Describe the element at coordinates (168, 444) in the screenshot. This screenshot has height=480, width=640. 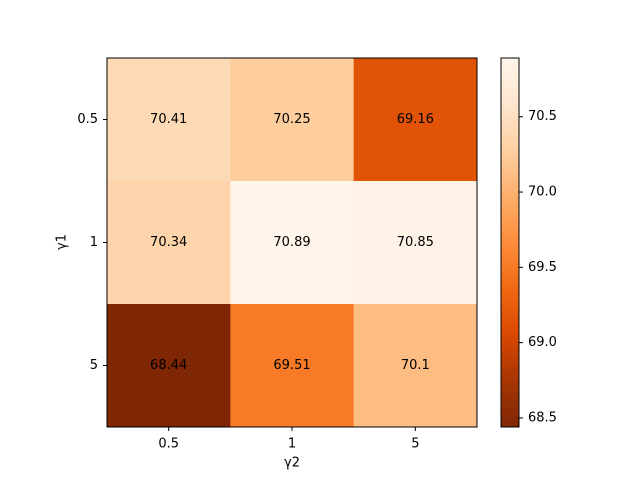
I see `x-tick-label: 0.5` at that location.